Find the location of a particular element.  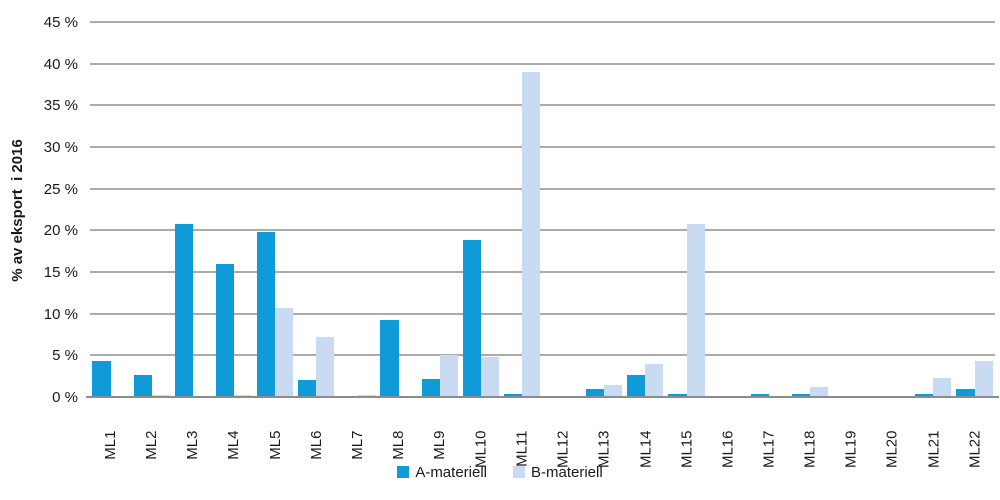

bar-a-materiell-ml13 is located at coordinates (595, 392).